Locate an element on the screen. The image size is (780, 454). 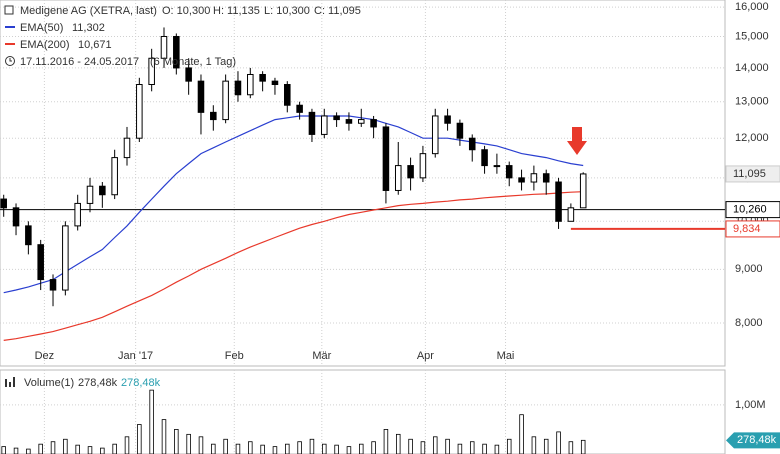
last-price-label: 11,095 is located at coordinates (749, 174).